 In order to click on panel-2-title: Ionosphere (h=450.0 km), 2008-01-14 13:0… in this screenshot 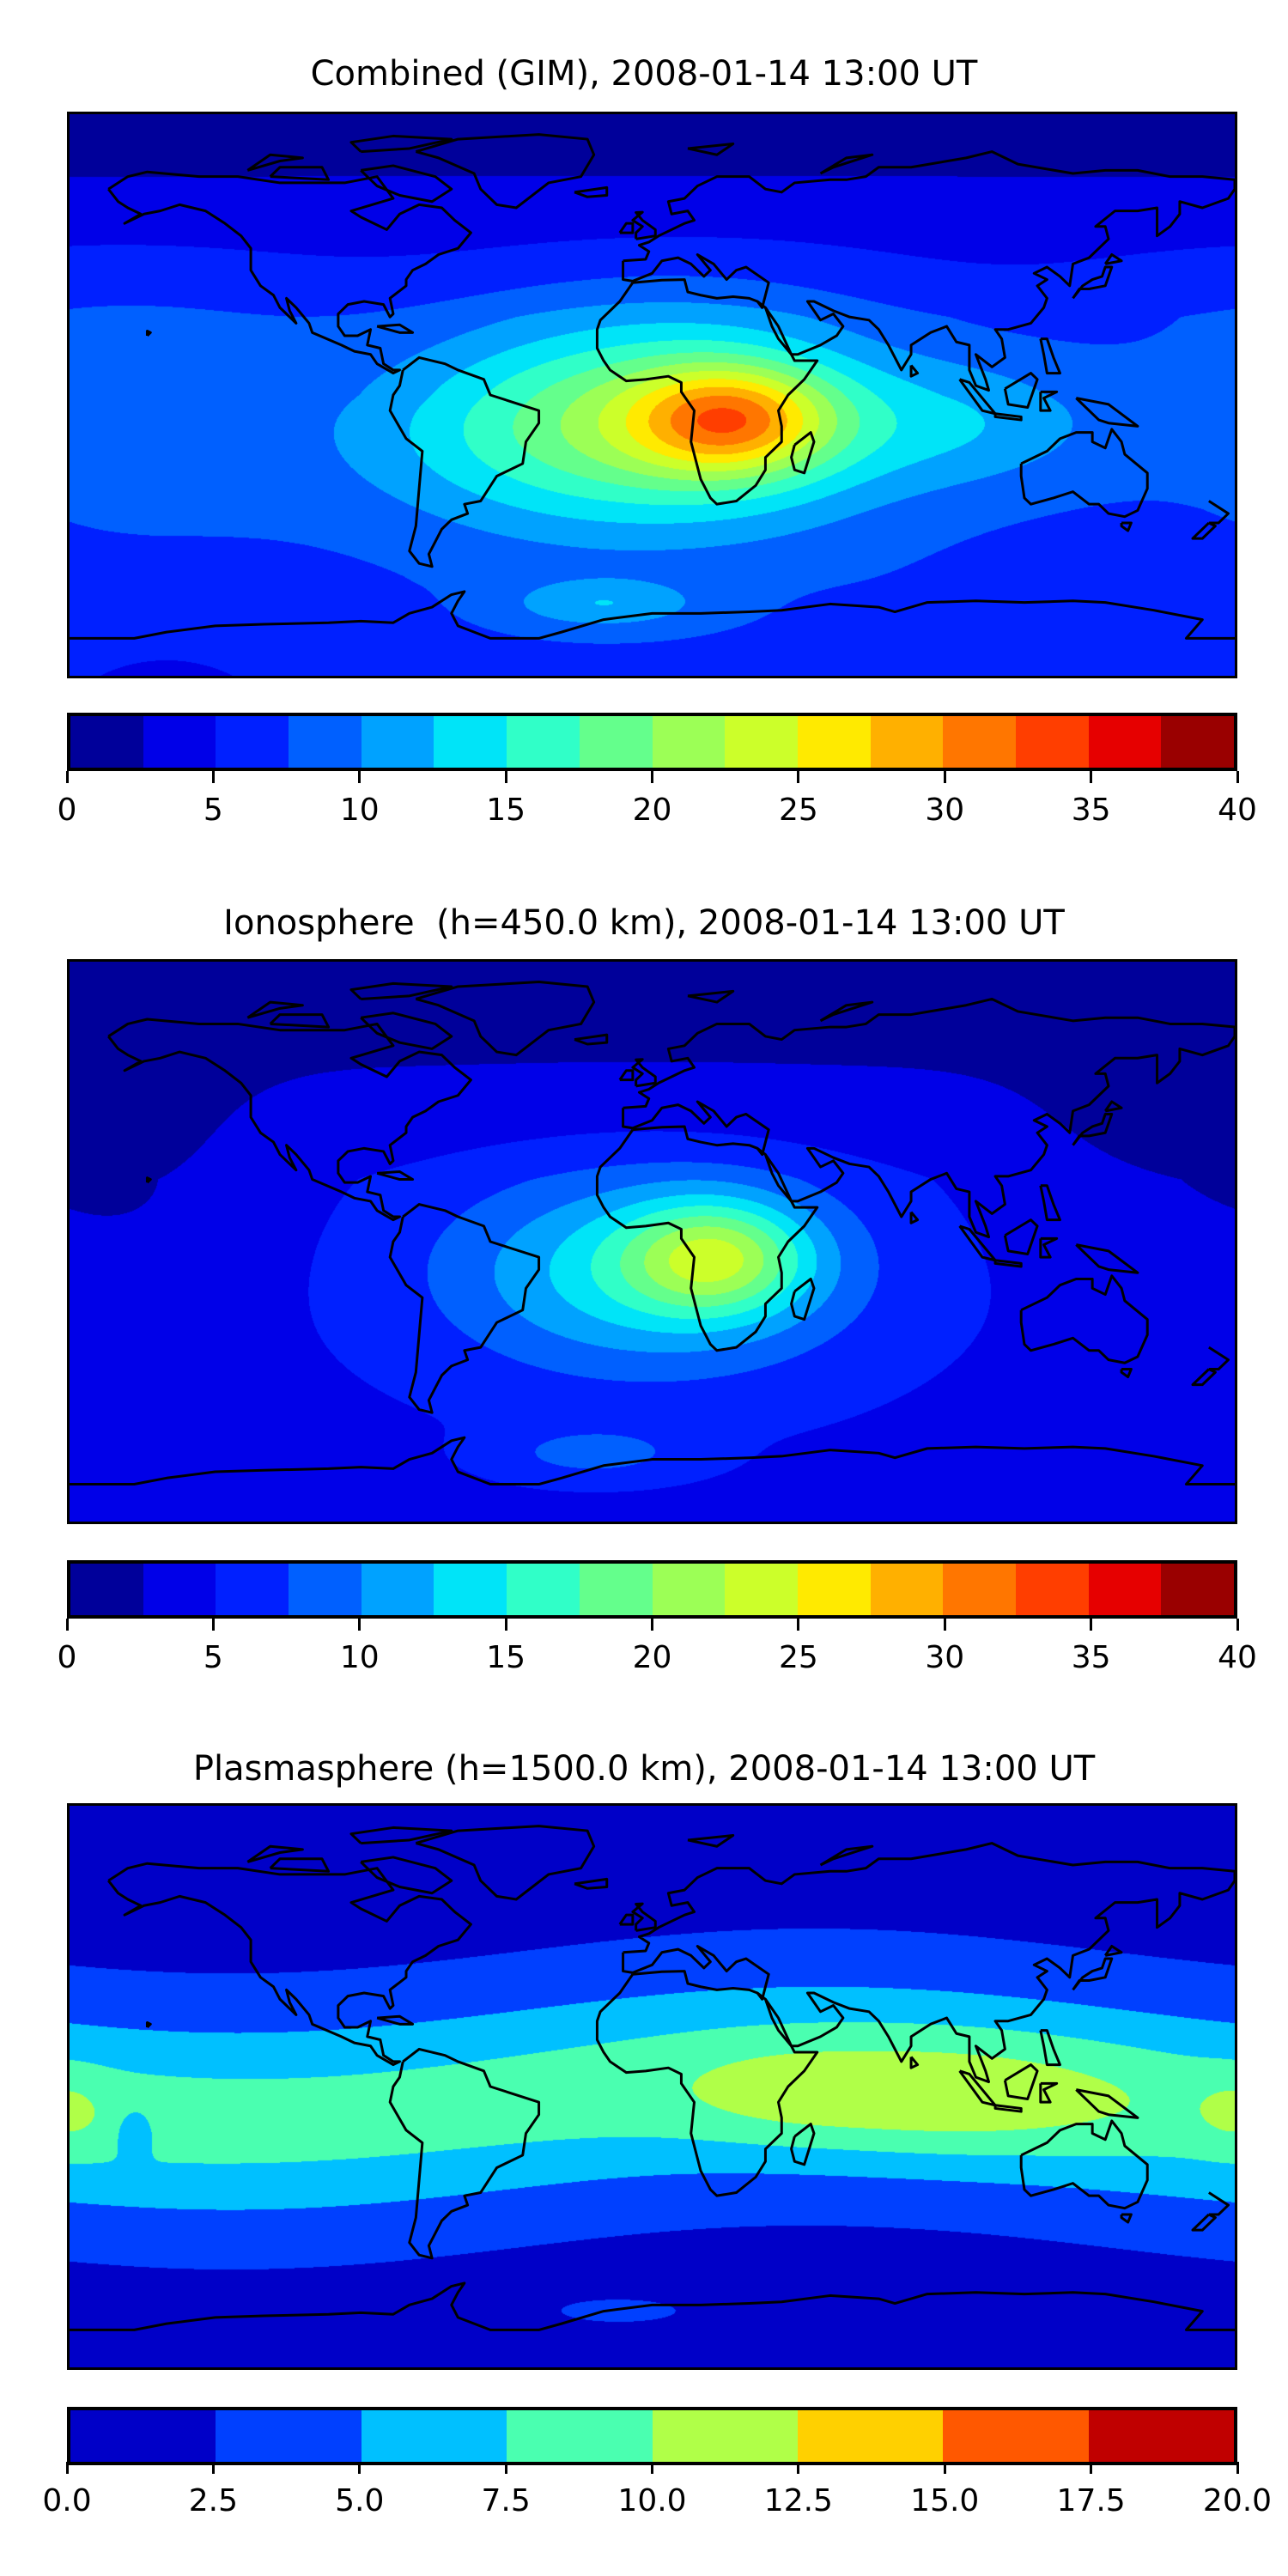, I will do `click(644, 923)`.